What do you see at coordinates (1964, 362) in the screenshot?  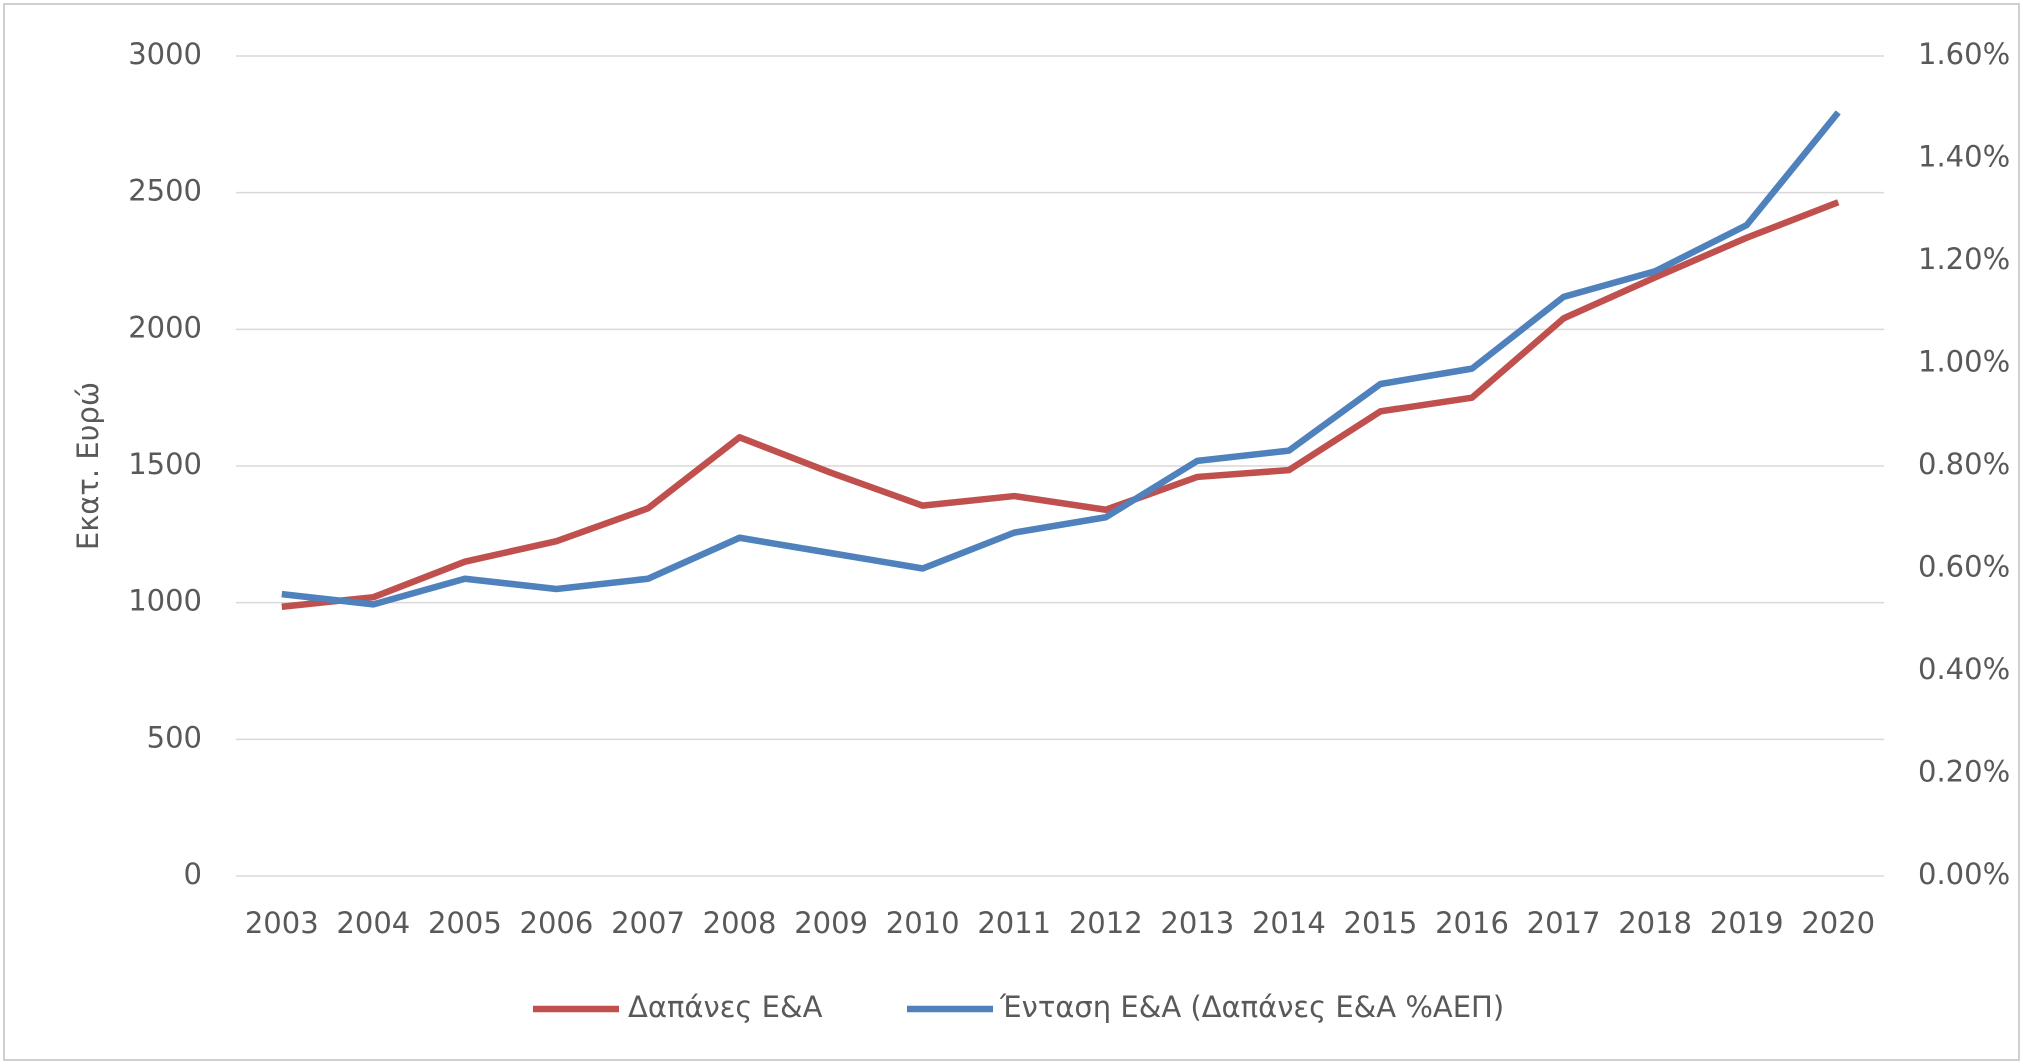 I see `y2-tick-label: 1.00%` at bounding box center [1964, 362].